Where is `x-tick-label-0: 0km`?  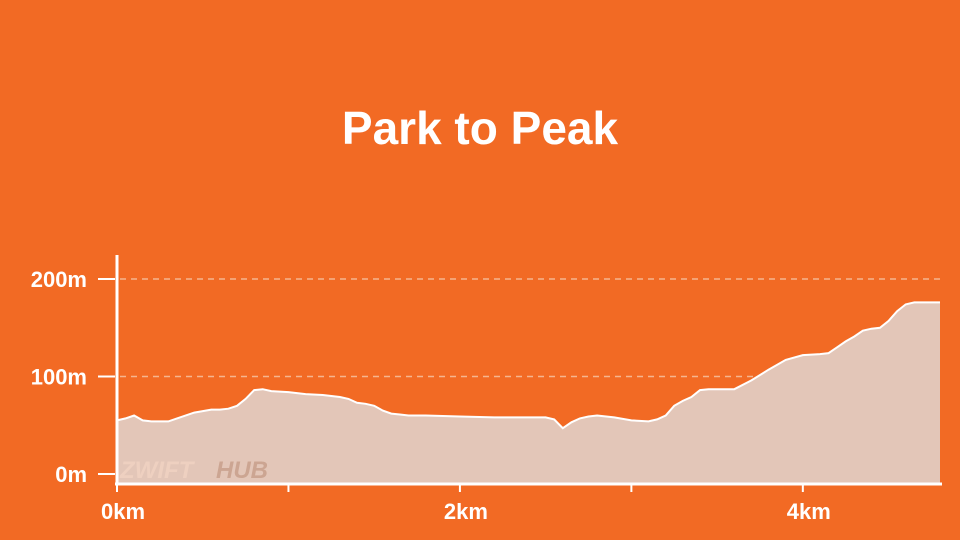
x-tick-label-0: 0km is located at coordinates (123, 511).